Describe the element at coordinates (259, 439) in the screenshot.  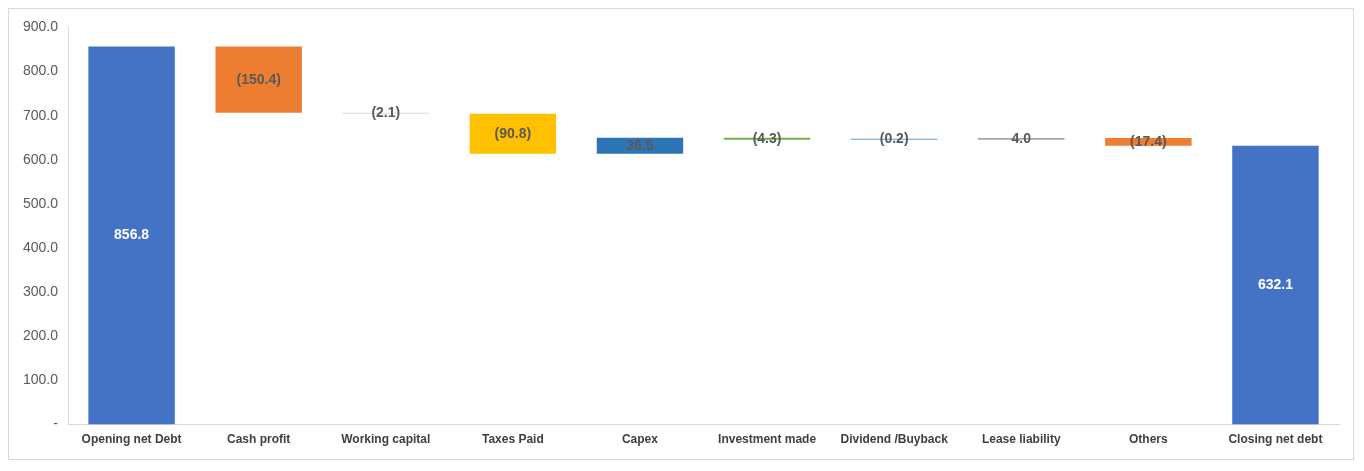
I see `x-tick-label: Cash profit` at that location.